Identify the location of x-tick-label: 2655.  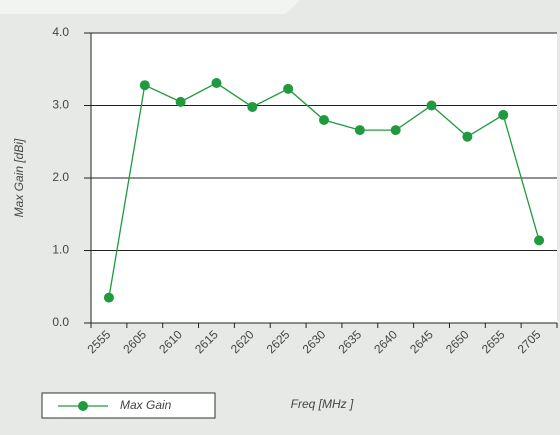
(493, 341).